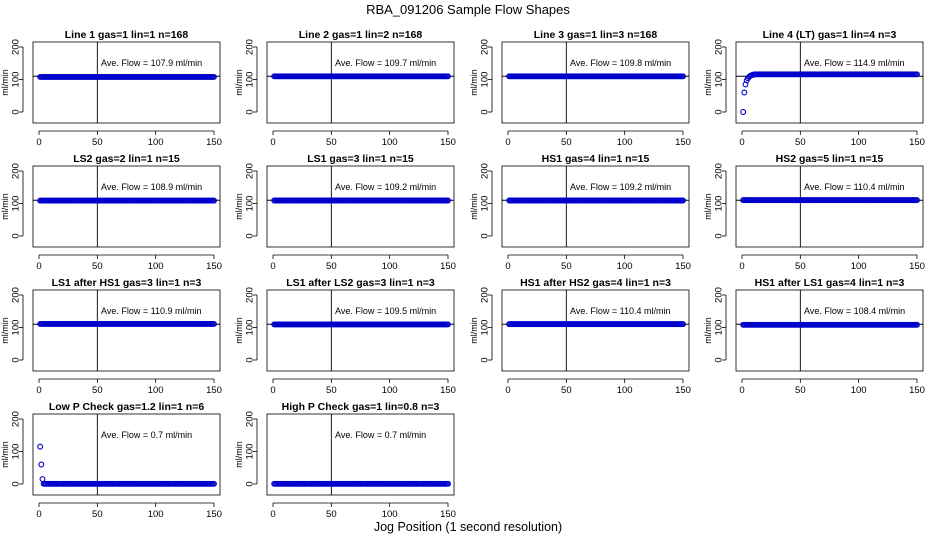  What do you see at coordinates (830, 283) in the screenshot?
I see `panel-title: HS1 after LS1 gas=4 lin=1 n=3` at bounding box center [830, 283].